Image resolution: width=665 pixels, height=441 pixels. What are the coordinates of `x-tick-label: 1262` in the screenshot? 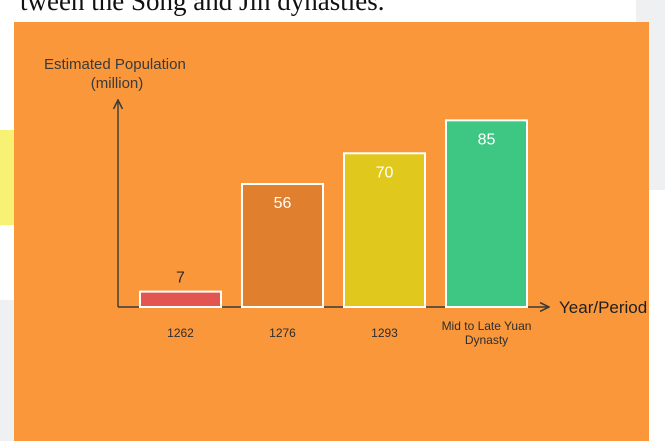 It's located at (180, 333).